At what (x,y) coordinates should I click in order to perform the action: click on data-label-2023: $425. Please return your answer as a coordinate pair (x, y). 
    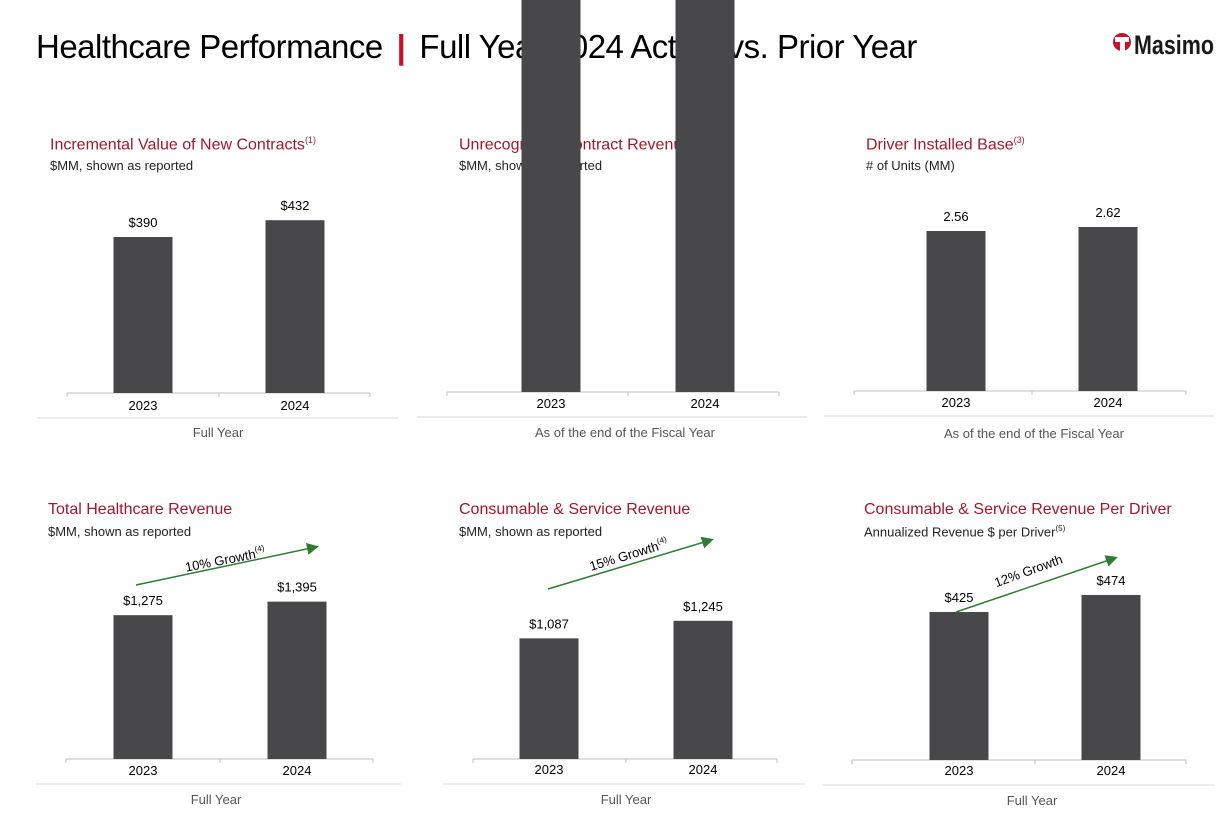
    Looking at the image, I should click on (959, 597).